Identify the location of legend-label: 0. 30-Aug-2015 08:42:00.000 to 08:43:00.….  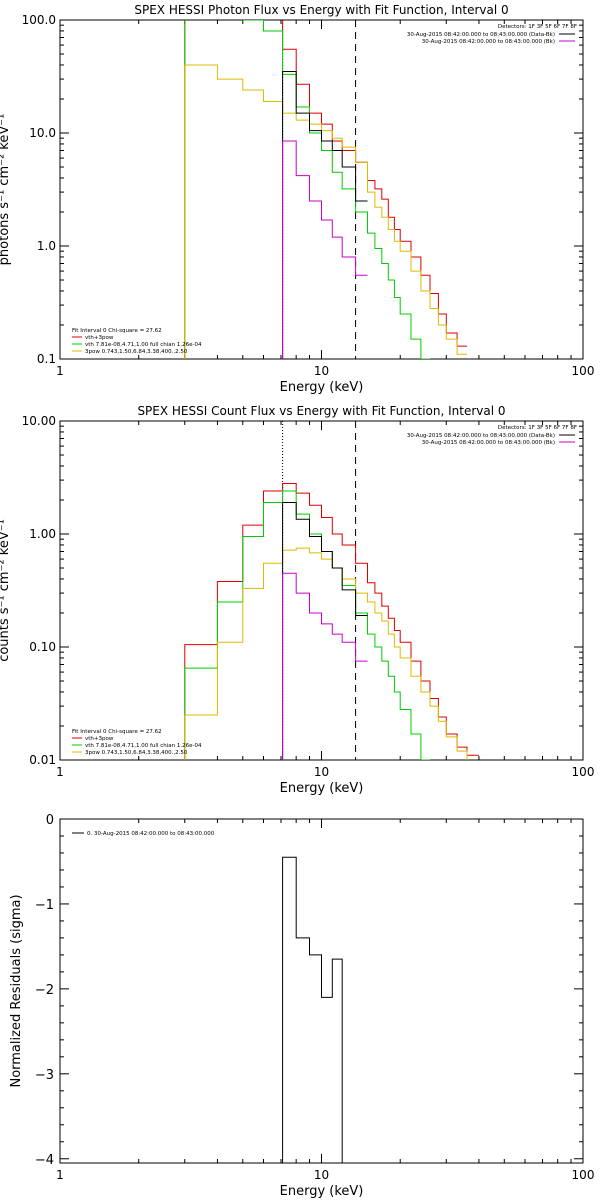
(151, 834).